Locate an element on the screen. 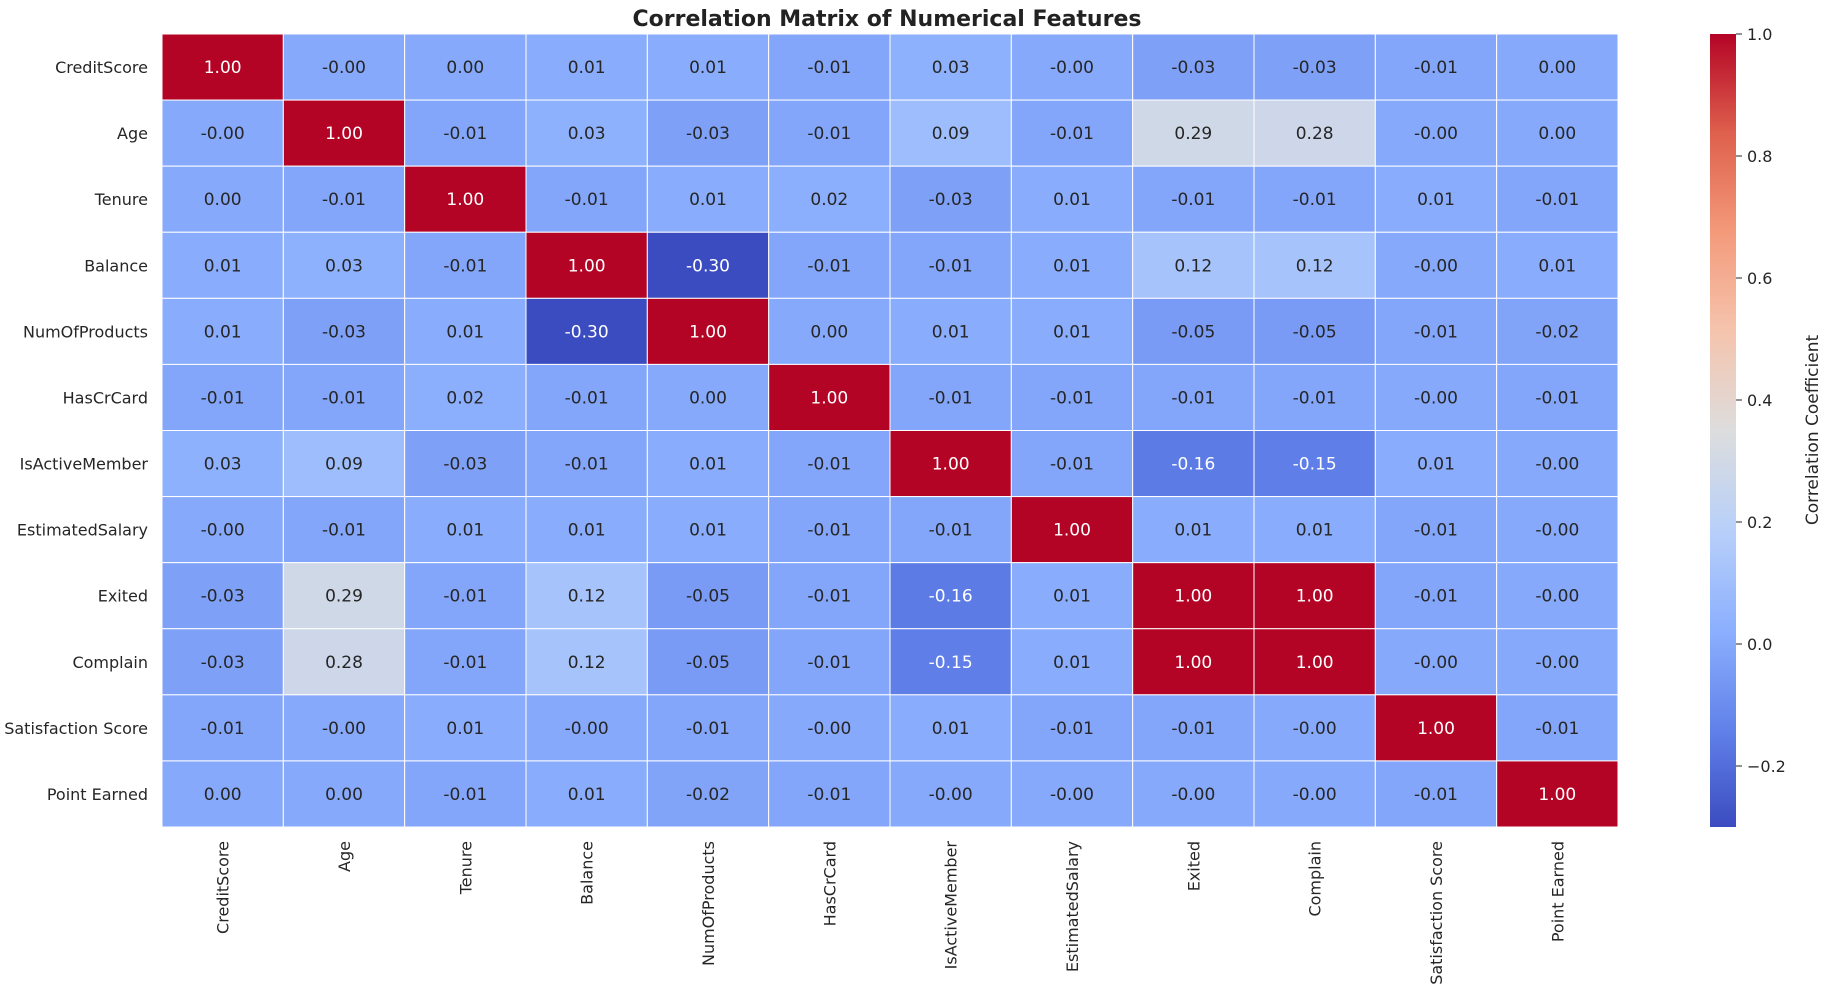 Image resolution: width=1825 pixels, height=984 pixels. heatmap-cell-label: 0.02 is located at coordinates (829, 200).